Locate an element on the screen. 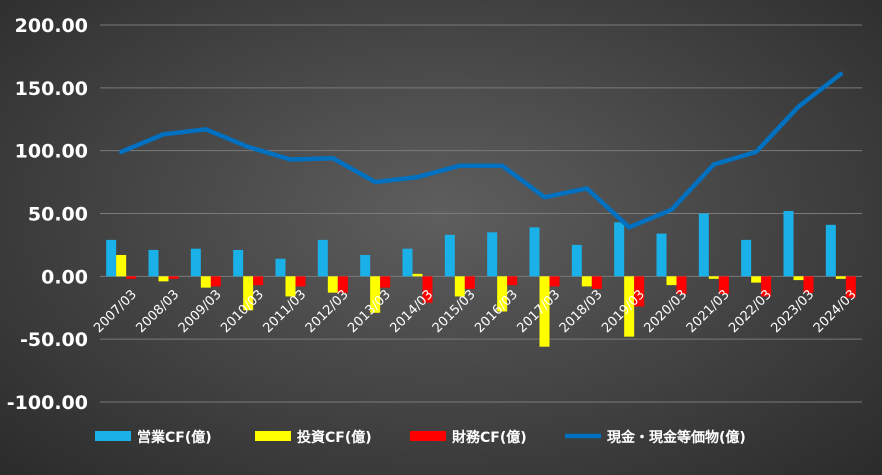  x-tick-label: 2011/03 is located at coordinates (285, 311).